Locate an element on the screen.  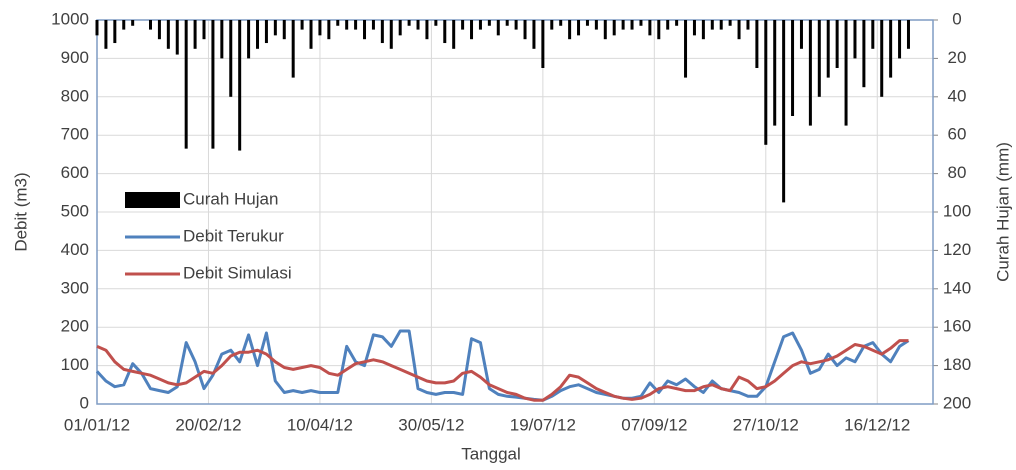
legend-swatch is located at coordinates (152, 200).